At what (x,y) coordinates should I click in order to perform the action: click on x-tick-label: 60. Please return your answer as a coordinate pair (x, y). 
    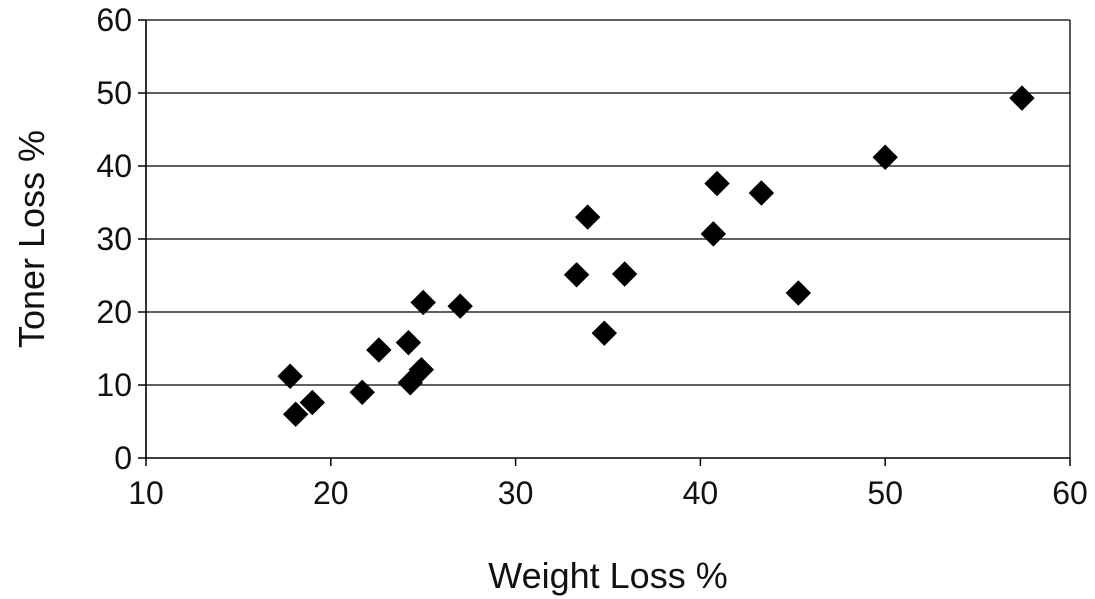
    Looking at the image, I should click on (1070, 493).